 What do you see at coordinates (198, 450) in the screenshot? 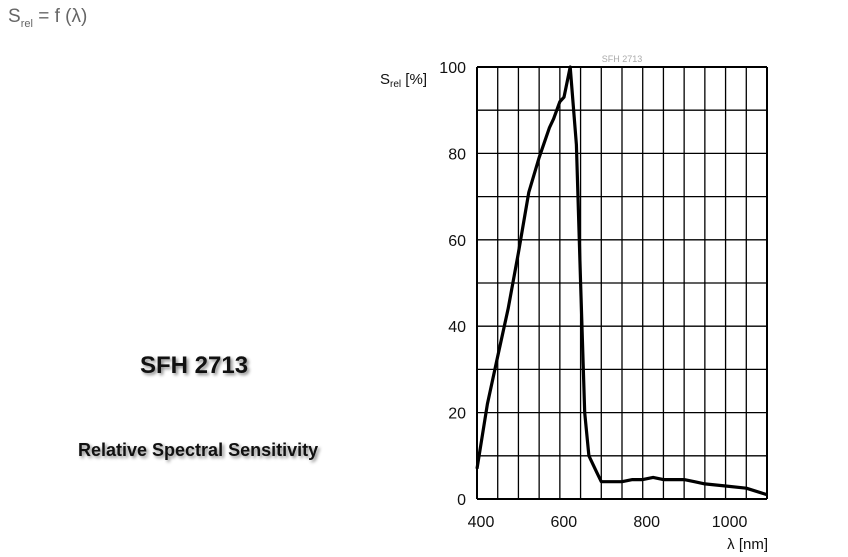
I see `chart-description: Relative Spectral Sensitivity` at bounding box center [198, 450].